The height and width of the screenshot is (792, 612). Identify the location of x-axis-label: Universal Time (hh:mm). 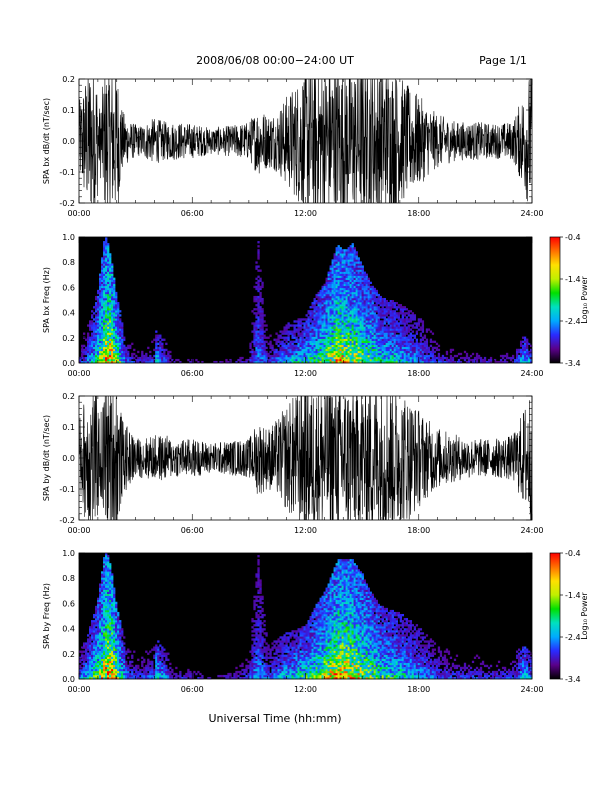
(275, 718).